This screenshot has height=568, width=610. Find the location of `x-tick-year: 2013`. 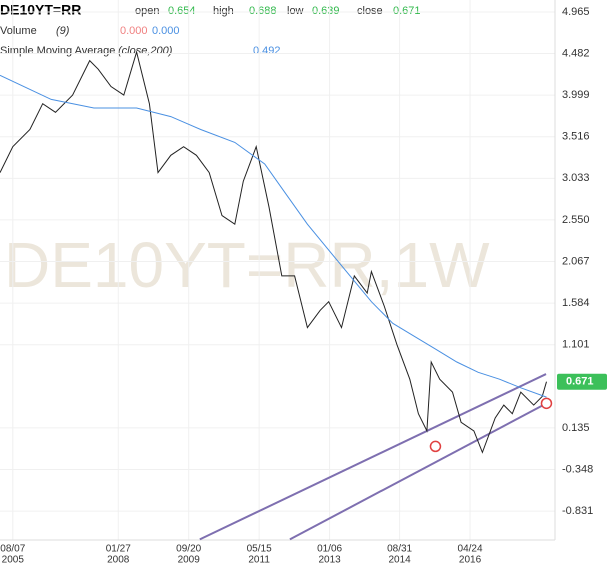

x-tick-year: 2013 is located at coordinates (329, 560).